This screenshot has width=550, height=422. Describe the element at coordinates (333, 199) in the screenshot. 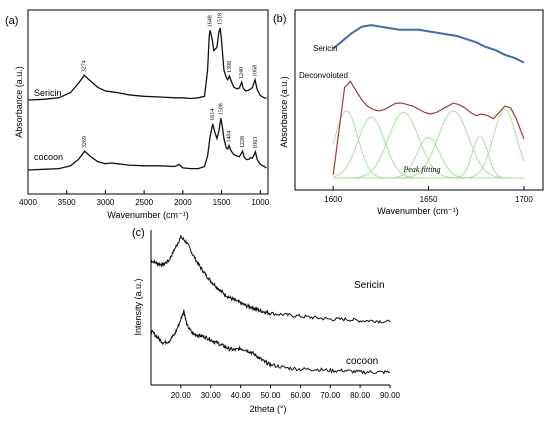

I see `panel-b-xtick-label-0: 1600` at that location.